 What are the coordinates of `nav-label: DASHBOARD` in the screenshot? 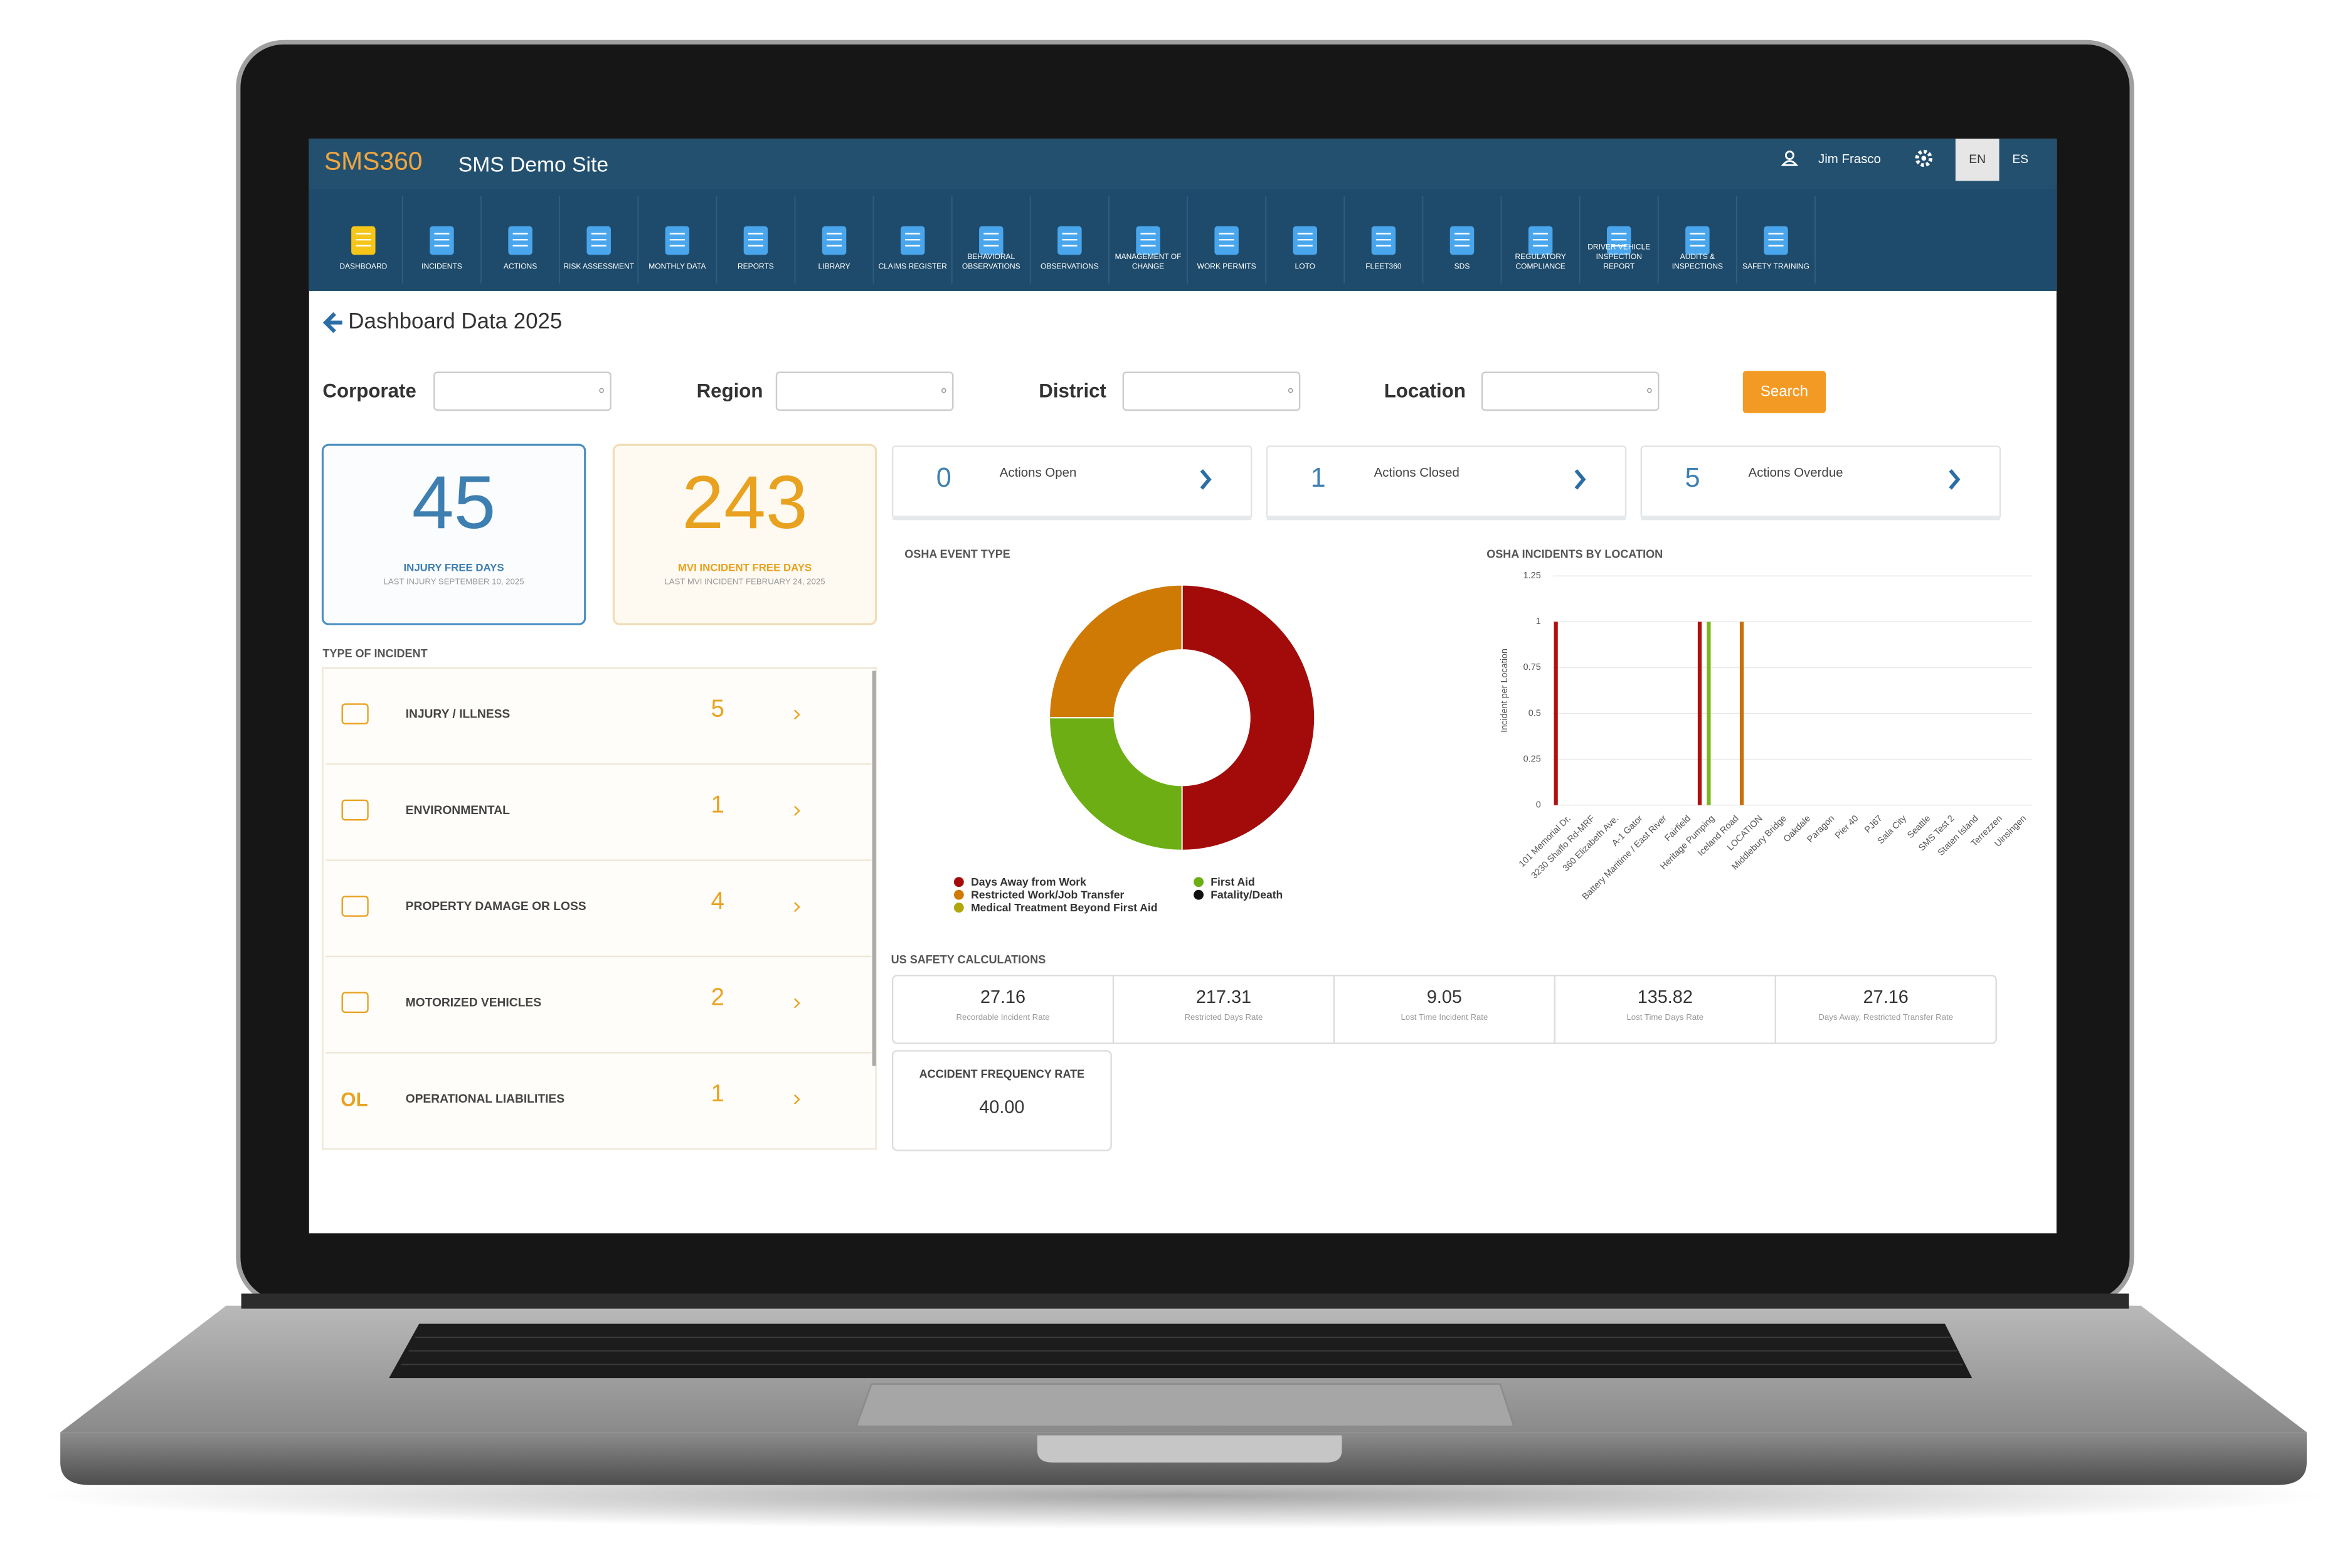 It's located at (363, 266).